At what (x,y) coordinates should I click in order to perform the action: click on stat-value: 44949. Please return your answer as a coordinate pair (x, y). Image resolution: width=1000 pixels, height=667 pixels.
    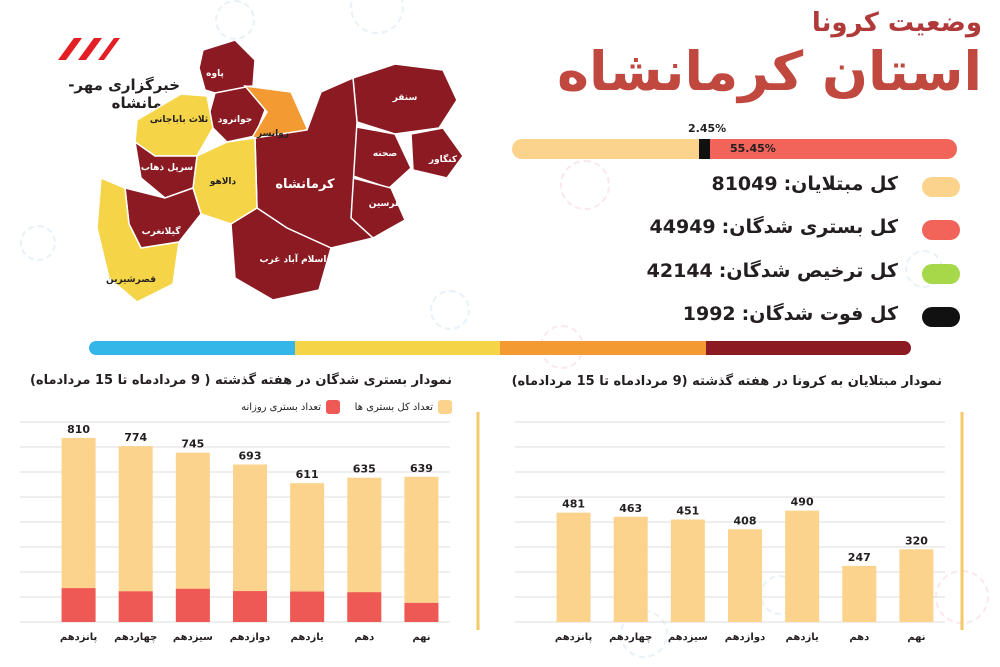
    Looking at the image, I should click on (682, 227).